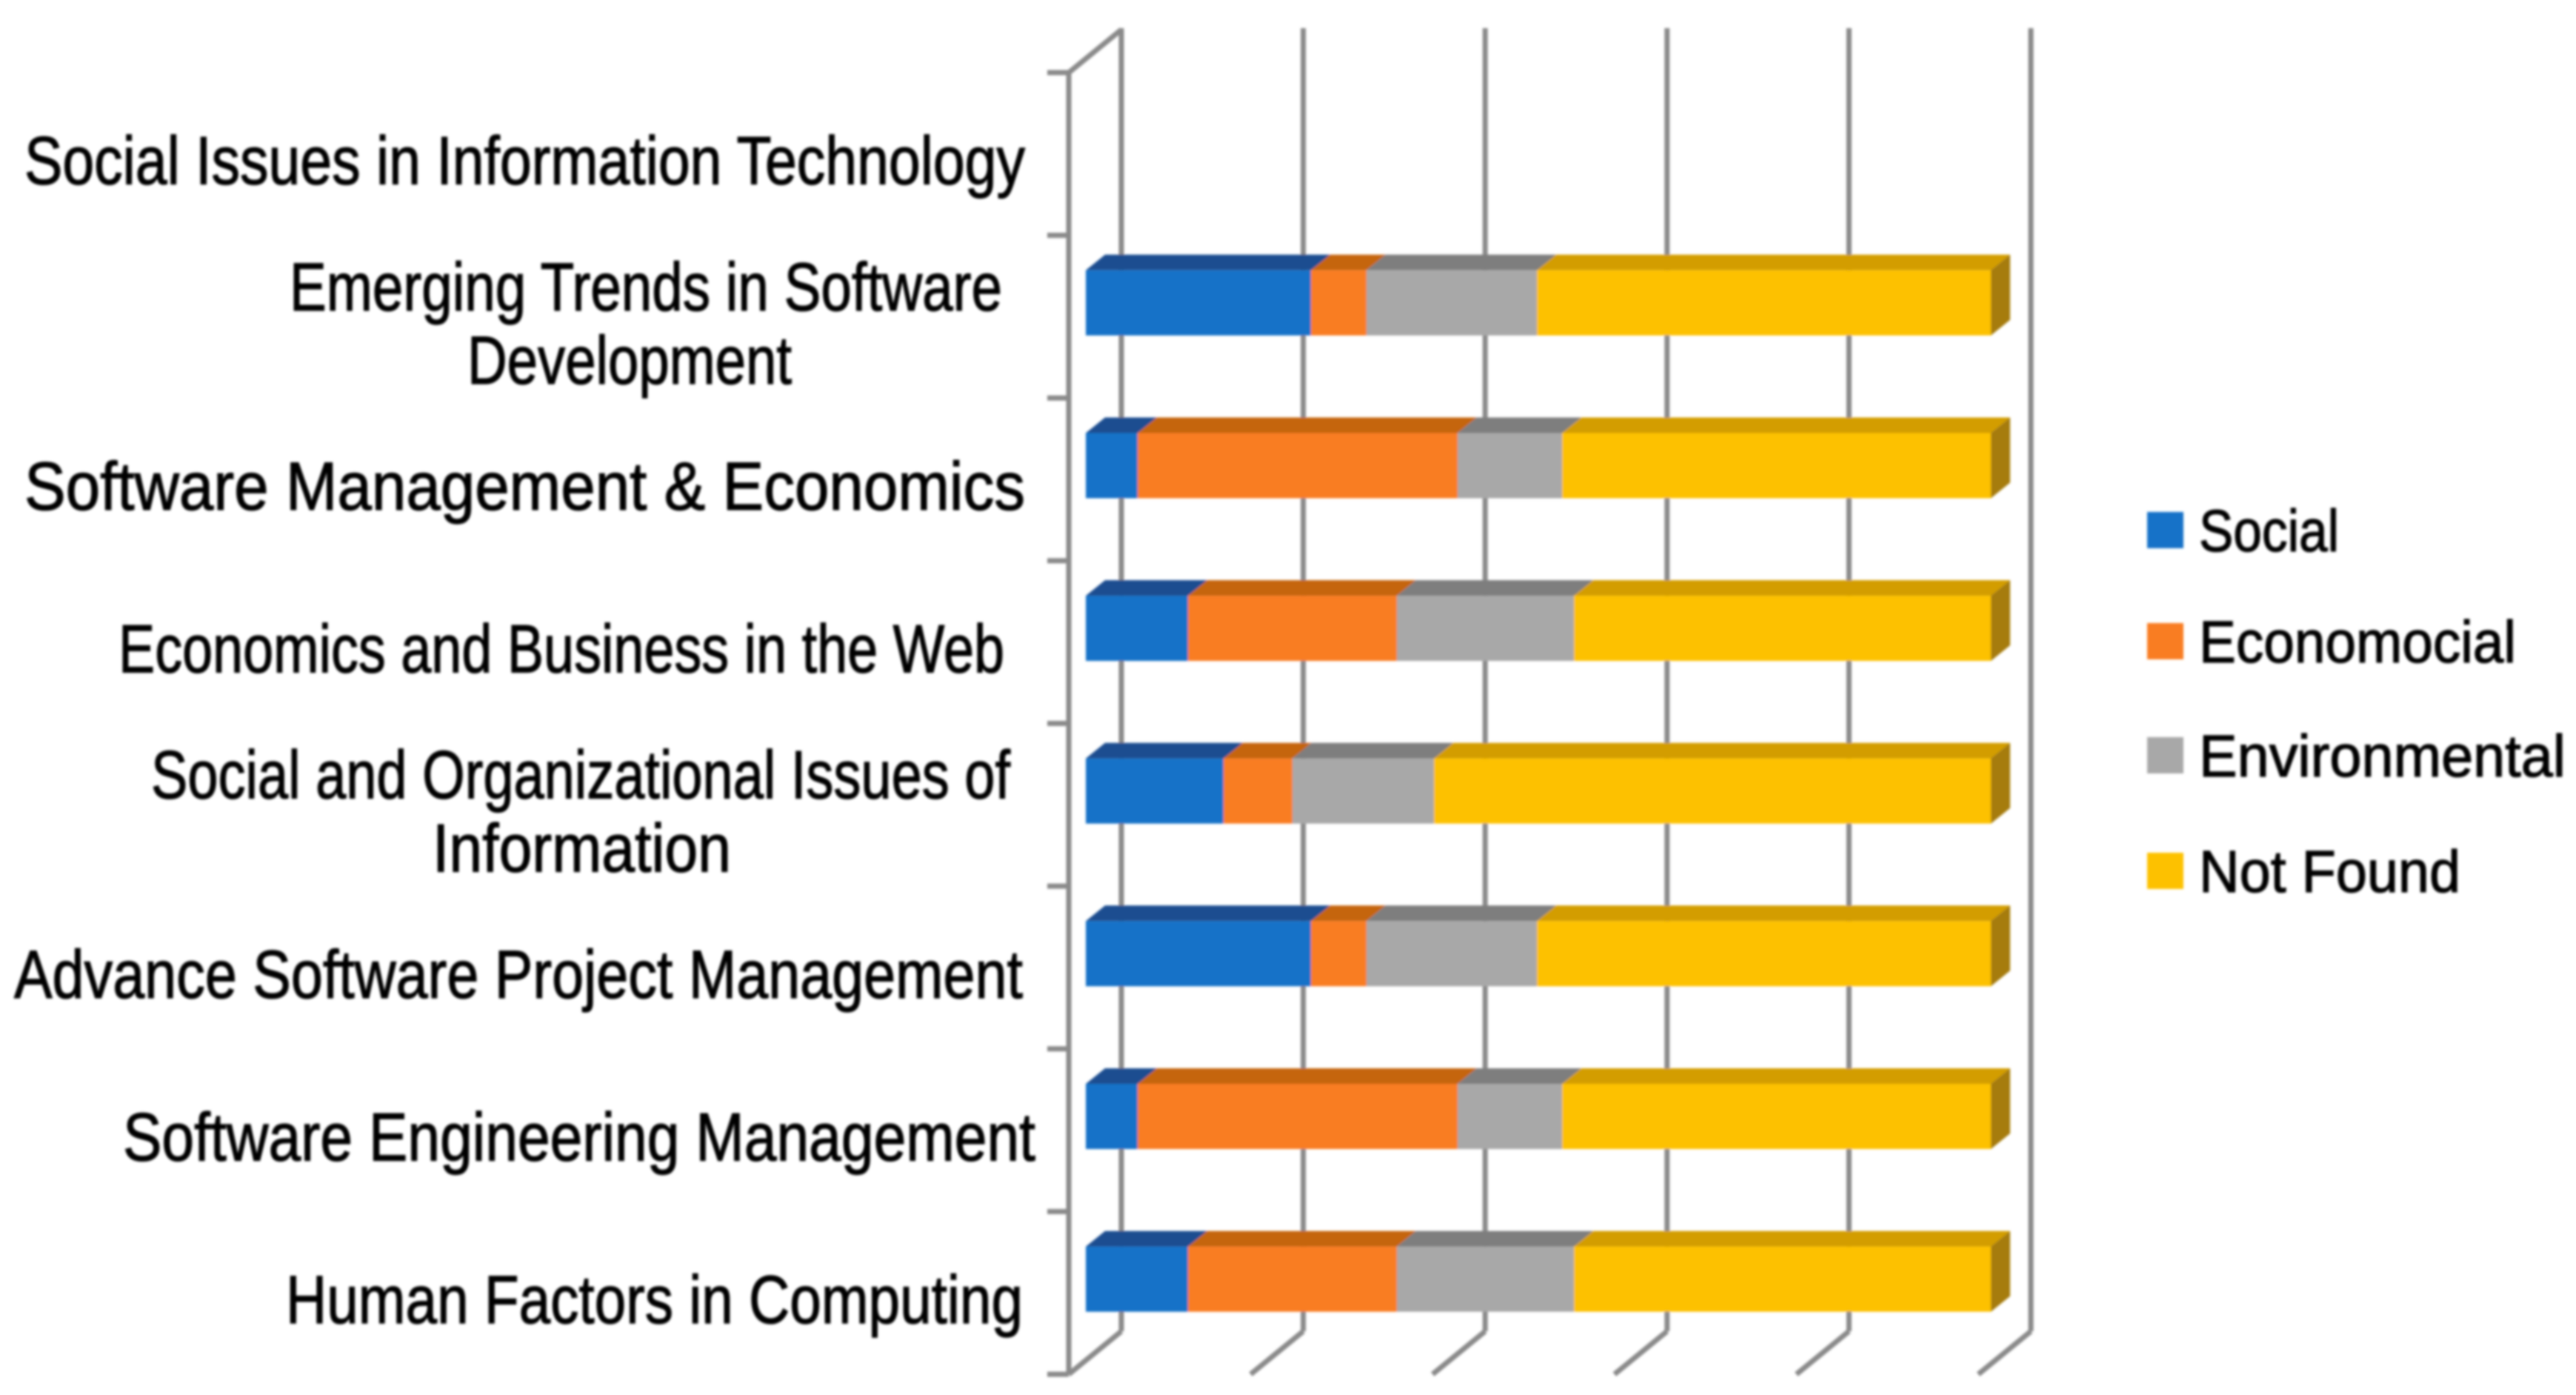 Image resolution: width=2576 pixels, height=1395 pixels. What do you see at coordinates (524, 162) in the screenshot?
I see `svg-text:Social Issues in Information T: Social Issues in Information Technology` at bounding box center [524, 162].